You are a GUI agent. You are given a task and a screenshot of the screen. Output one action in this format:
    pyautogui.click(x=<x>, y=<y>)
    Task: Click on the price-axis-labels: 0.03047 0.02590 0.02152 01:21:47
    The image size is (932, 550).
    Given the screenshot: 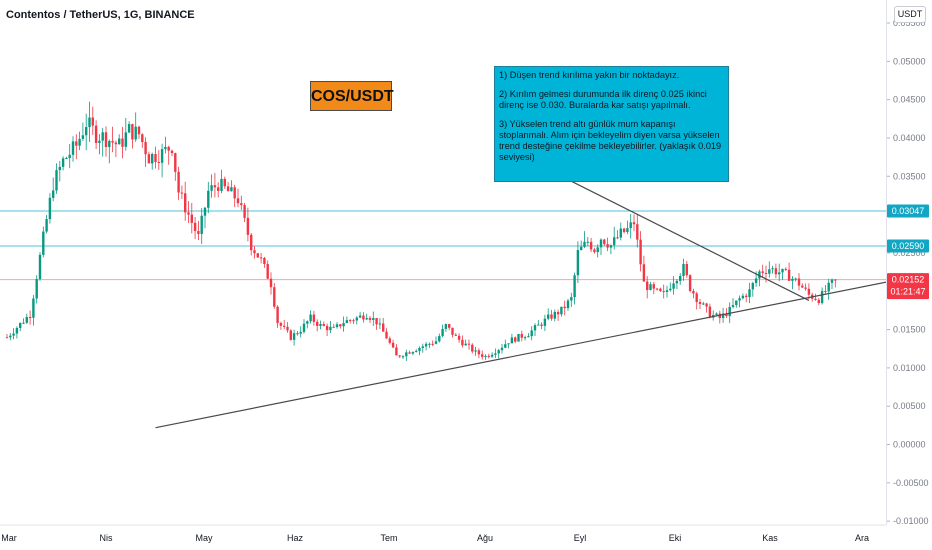 What is the action you would take?
    pyautogui.click(x=908, y=252)
    